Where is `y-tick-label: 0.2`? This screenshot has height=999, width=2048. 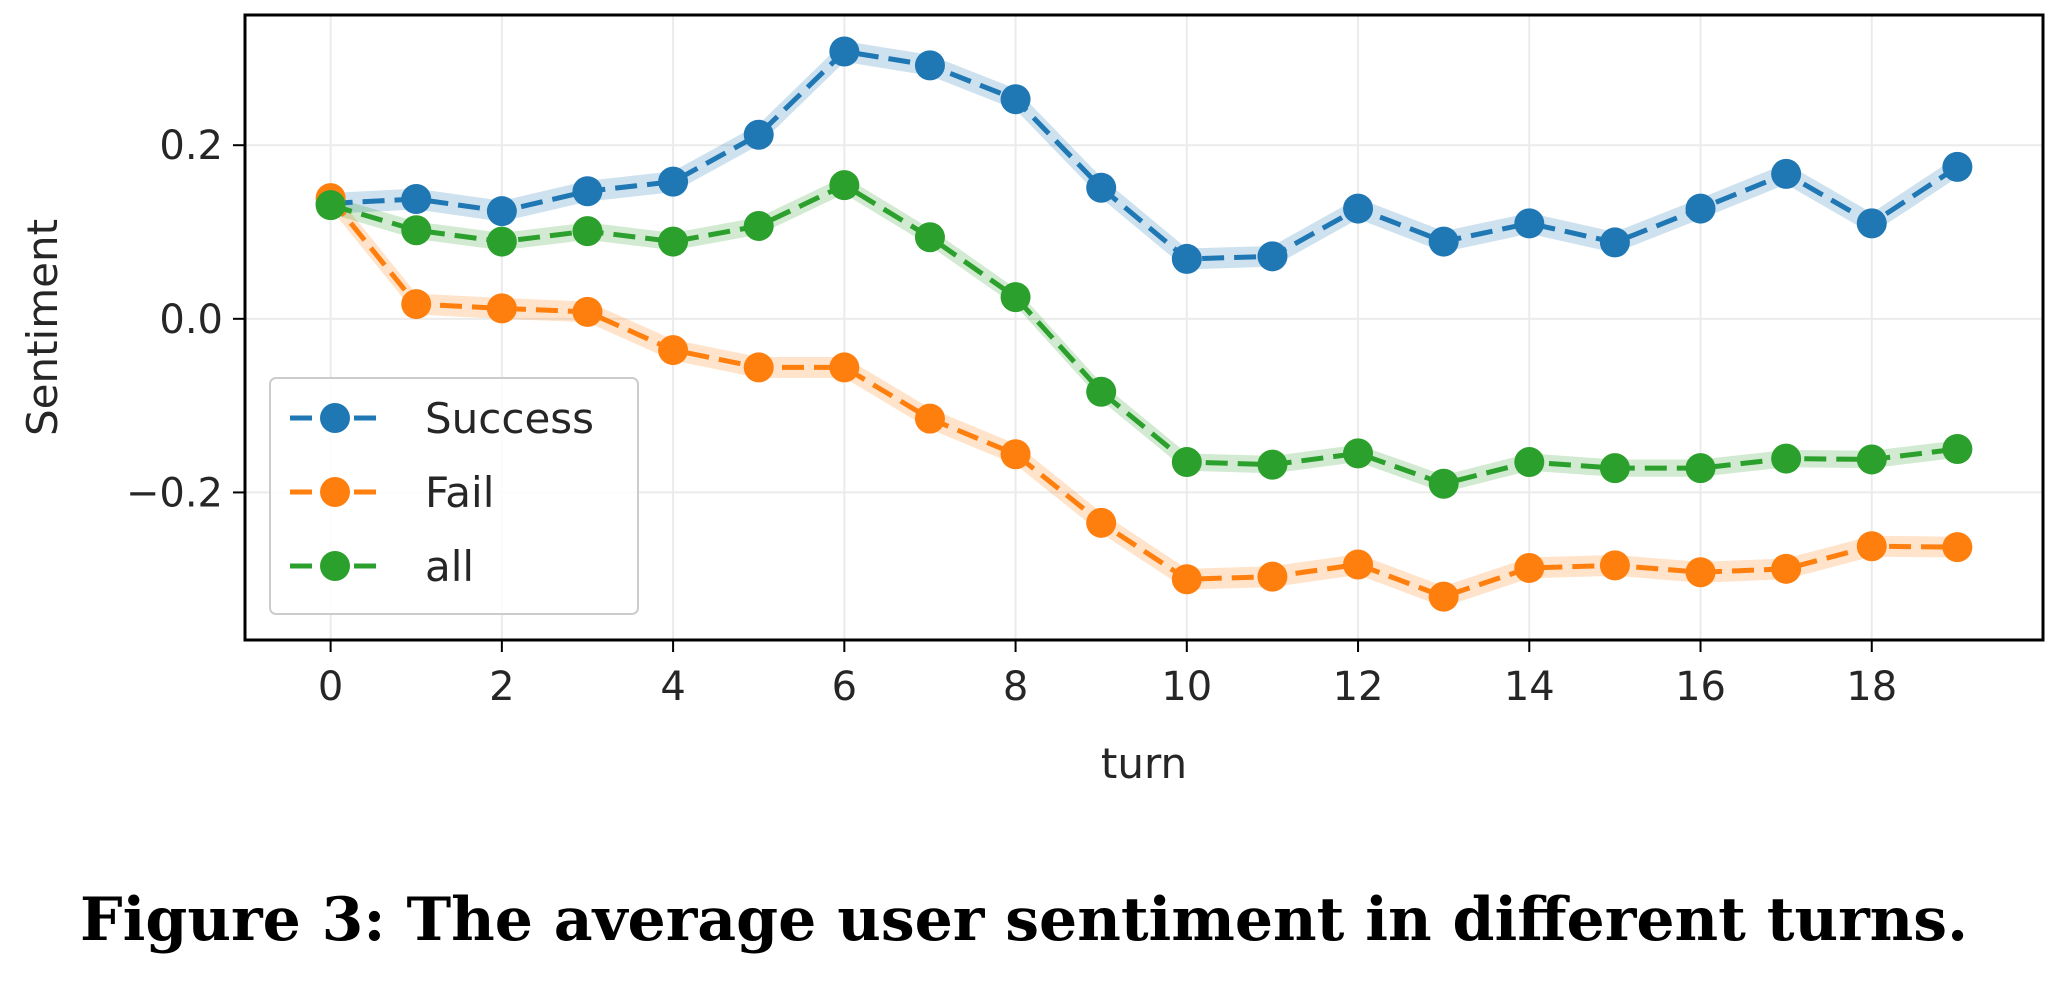 y-tick-label: 0.2 is located at coordinates (191, 146).